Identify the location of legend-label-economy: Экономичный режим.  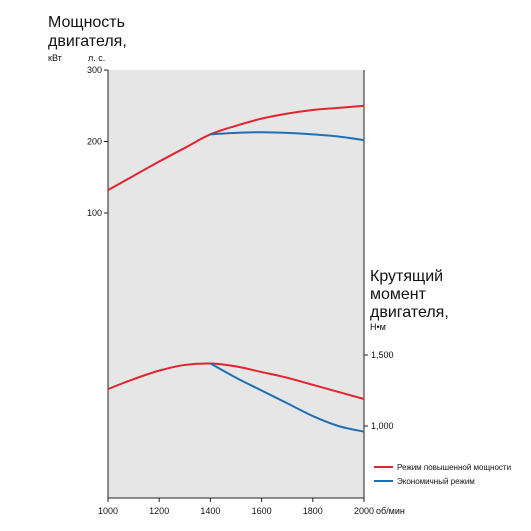
(436, 481).